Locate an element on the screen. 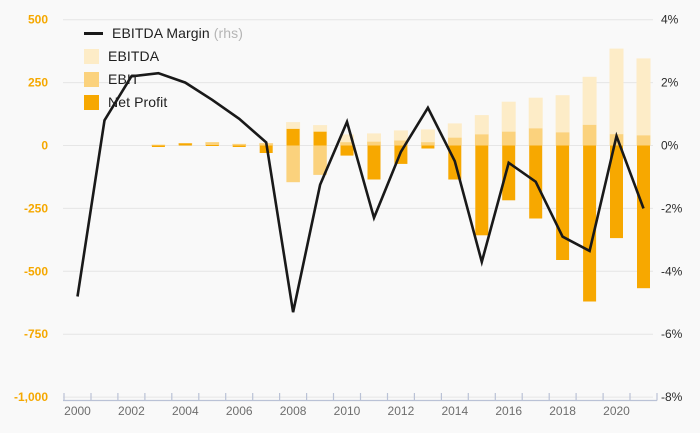  bar-ebit-2006 is located at coordinates (239, 145).